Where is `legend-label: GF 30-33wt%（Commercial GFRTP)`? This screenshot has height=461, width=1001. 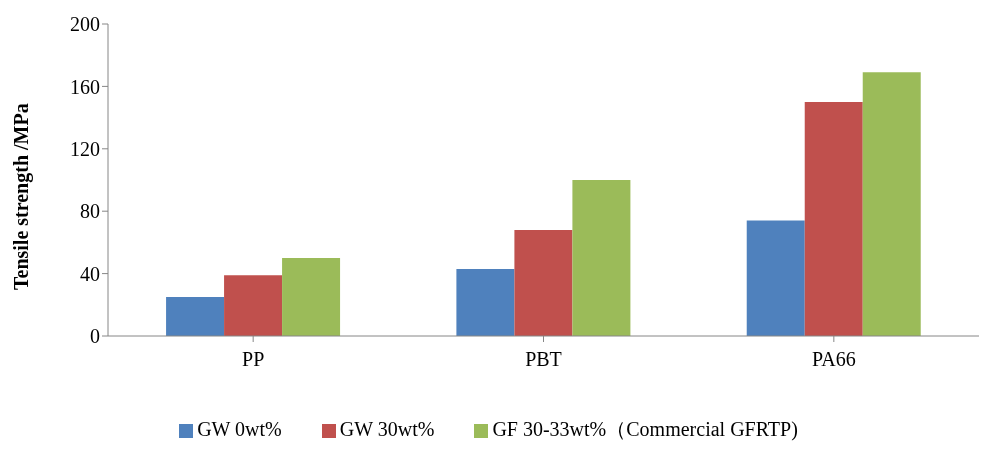
legend-label: GF 30-33wt%（Commercial GFRTP) is located at coordinates (645, 429).